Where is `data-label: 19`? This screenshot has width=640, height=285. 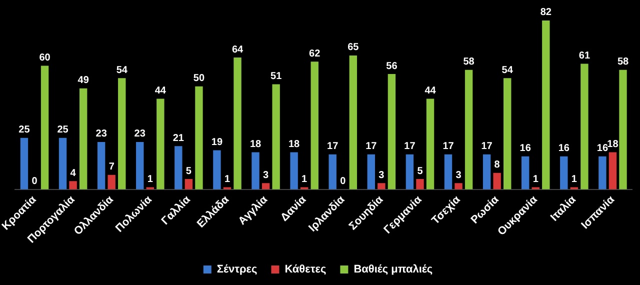 data-label: 19 is located at coordinates (217, 142).